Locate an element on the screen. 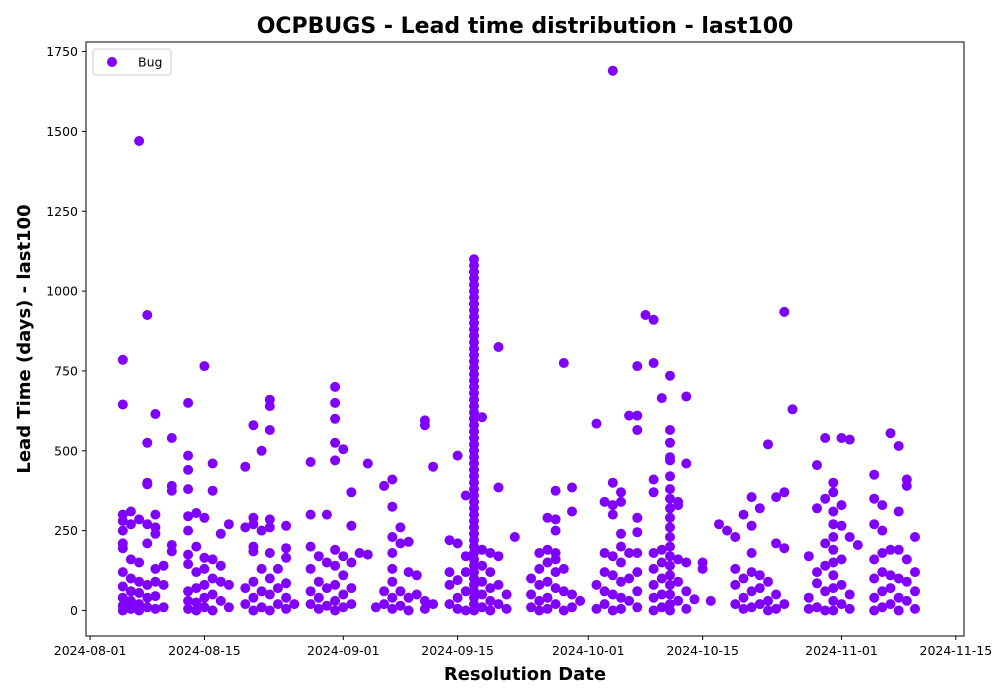 This screenshot has width=1000, height=700. x-tick-label: 2024-09-15 is located at coordinates (457, 650).